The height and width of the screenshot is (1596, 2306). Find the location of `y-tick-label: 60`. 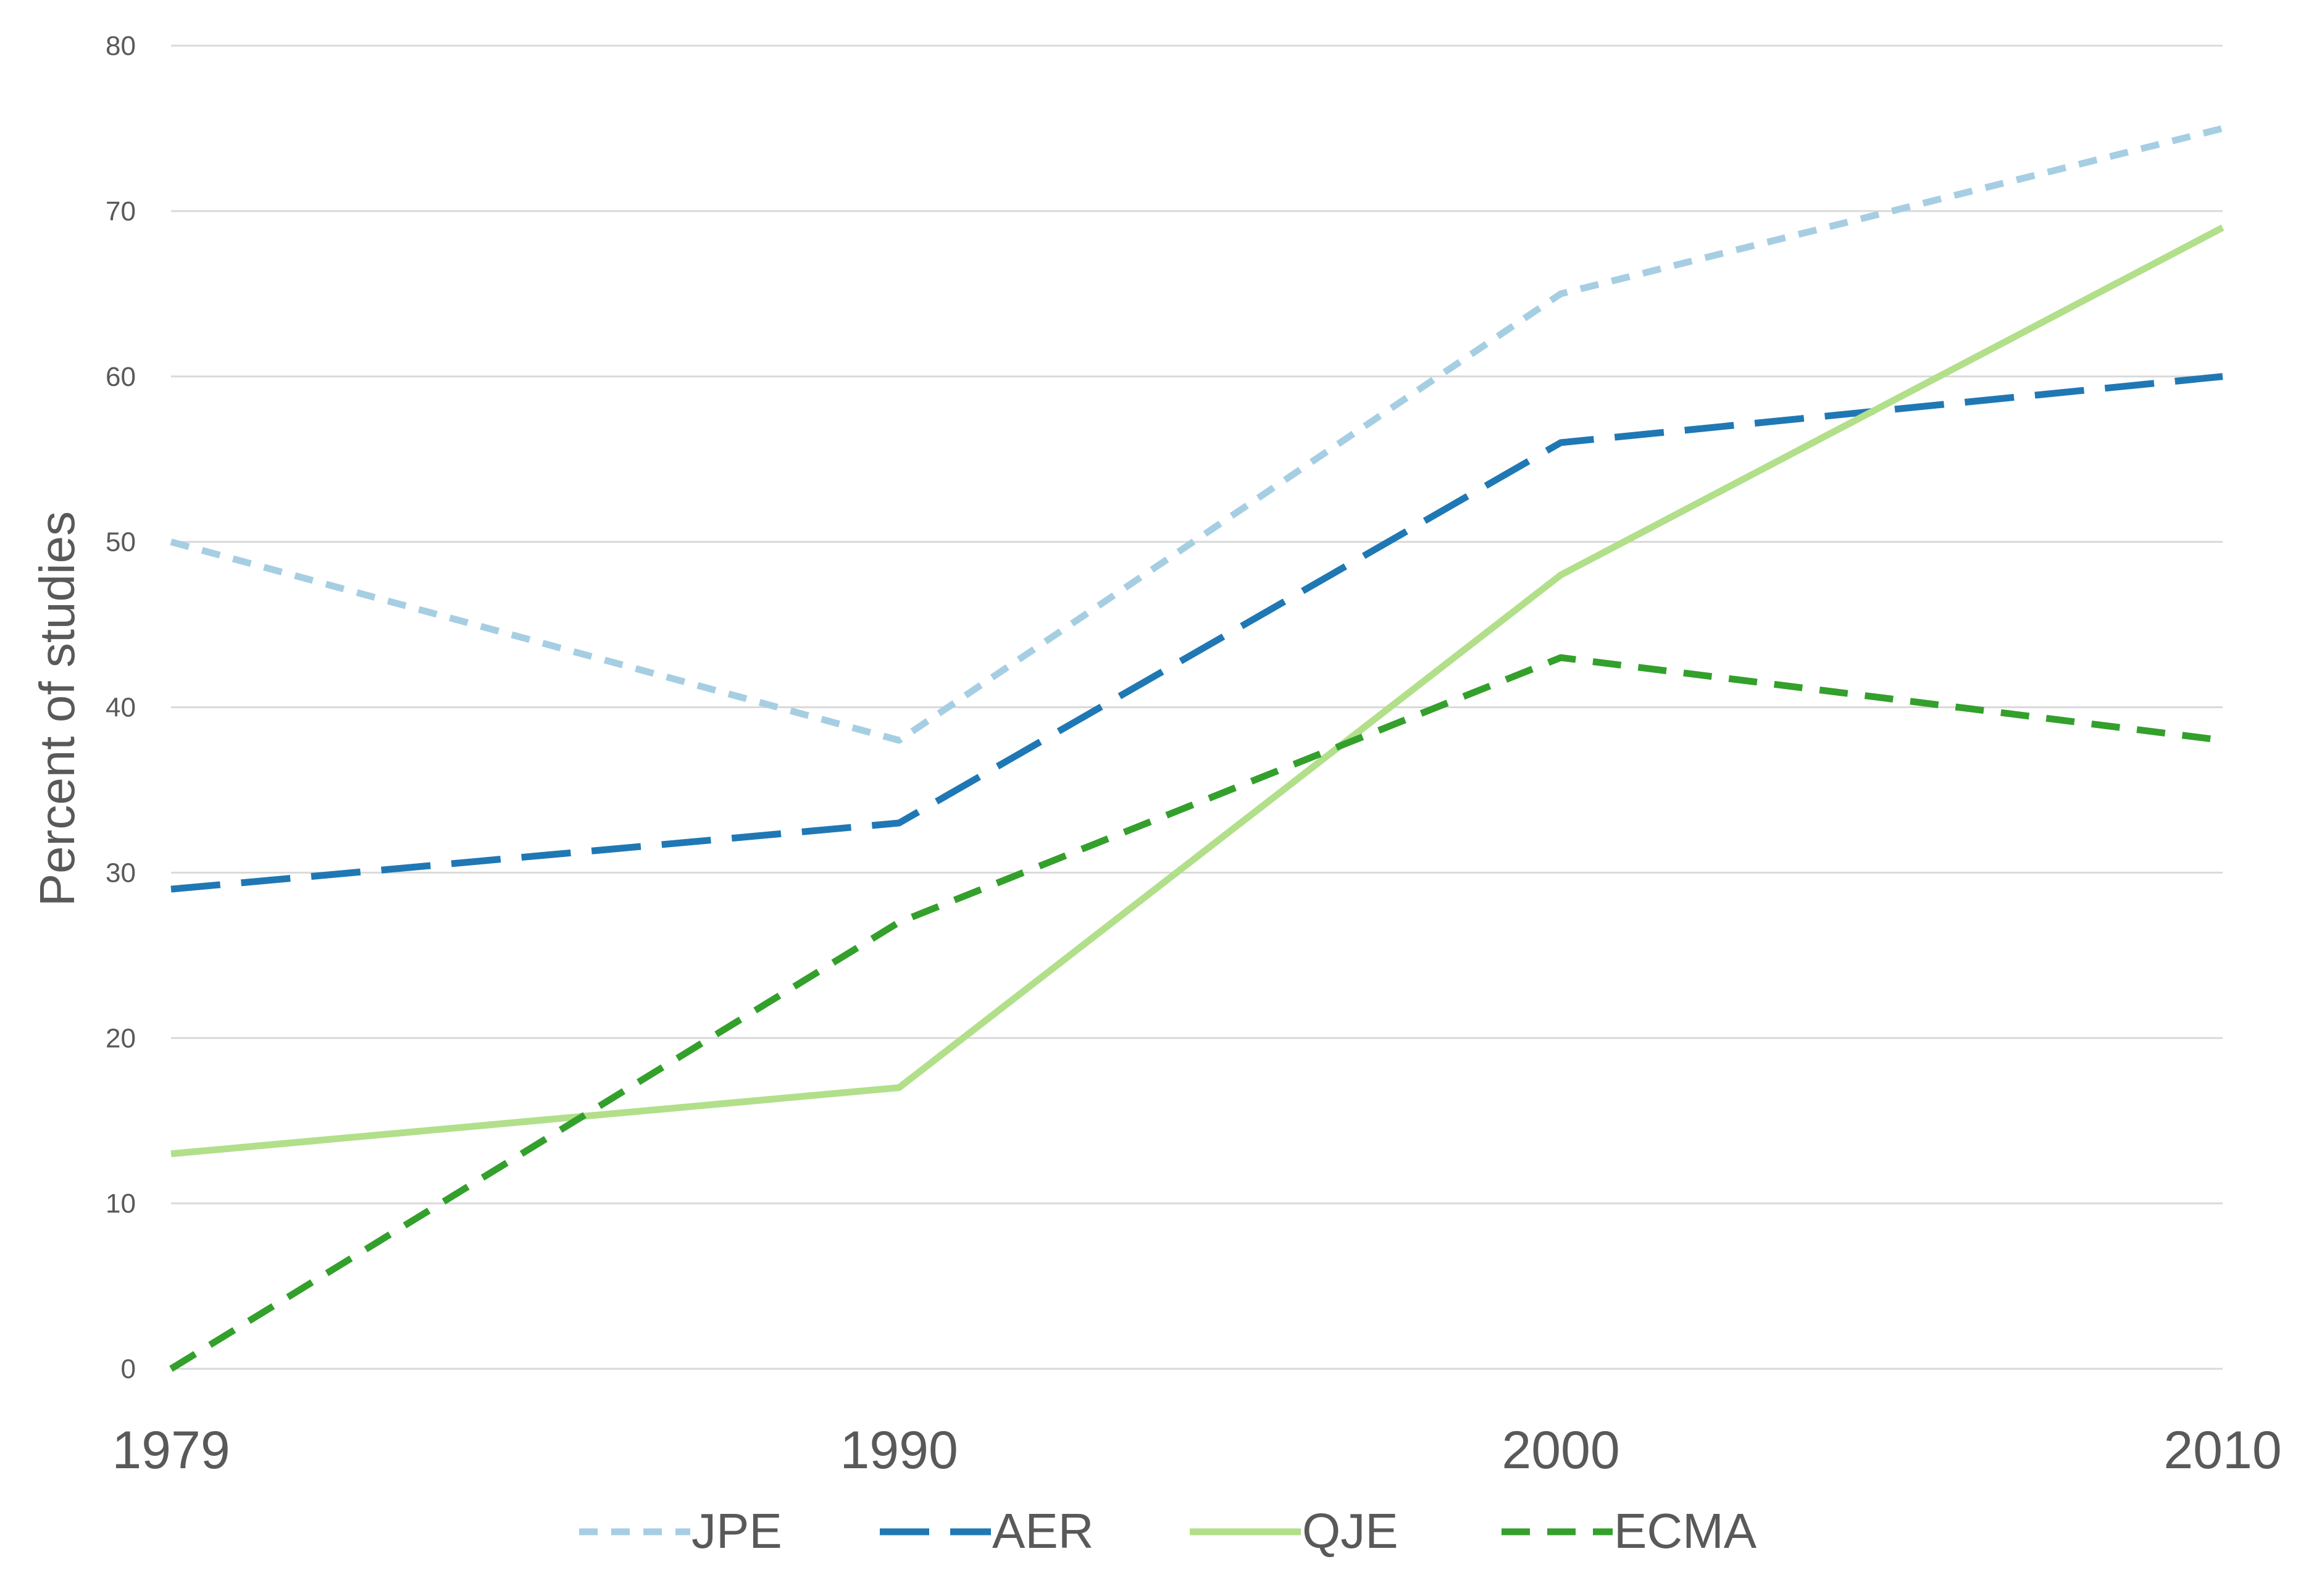

y-tick-label: 60 is located at coordinates (121, 377).